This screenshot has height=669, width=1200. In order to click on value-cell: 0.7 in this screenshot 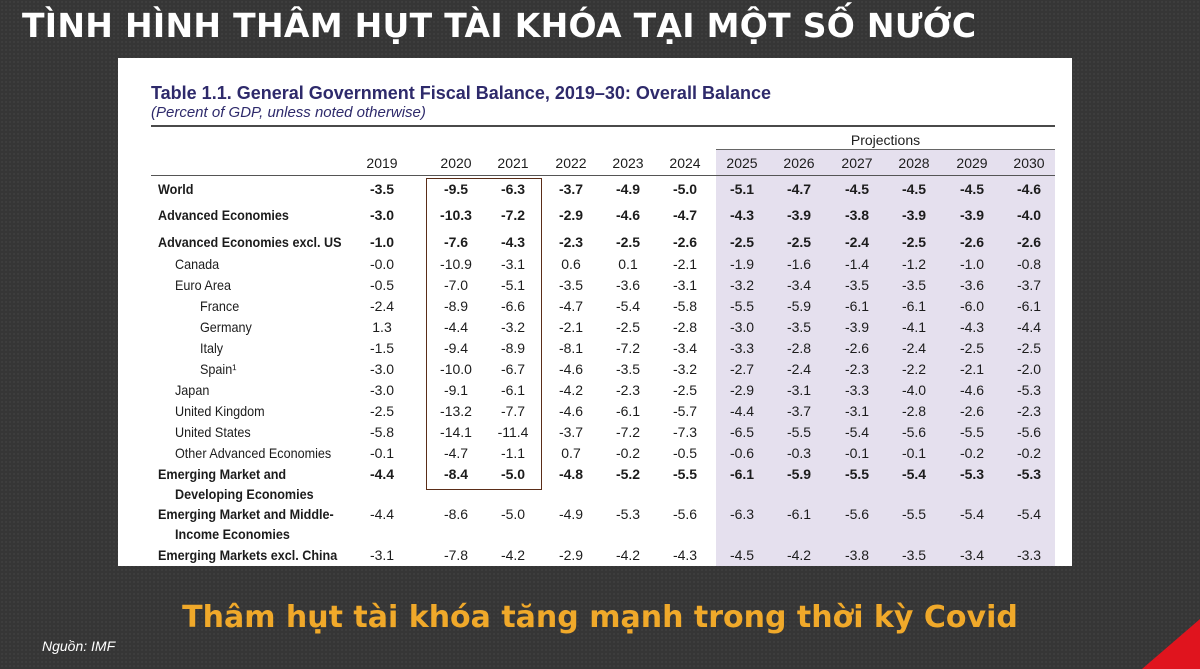, I will do `click(571, 453)`.